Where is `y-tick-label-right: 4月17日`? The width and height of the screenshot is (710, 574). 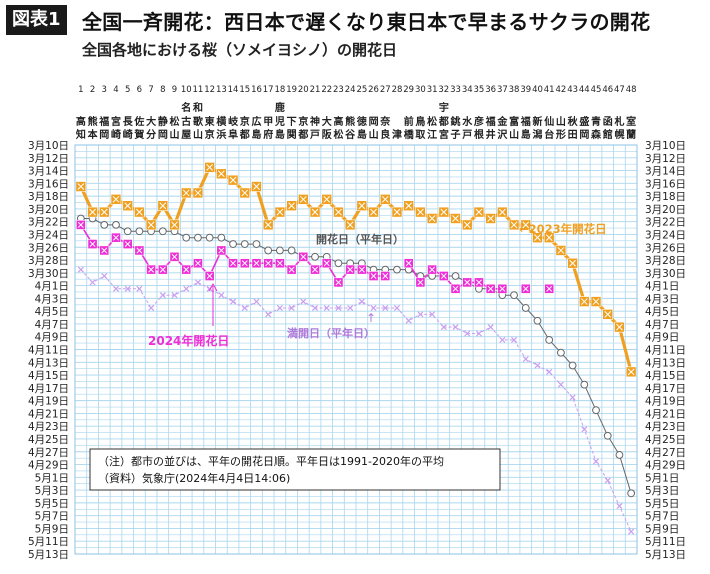 y-tick-label-right: 4月17日 is located at coordinates (665, 389).